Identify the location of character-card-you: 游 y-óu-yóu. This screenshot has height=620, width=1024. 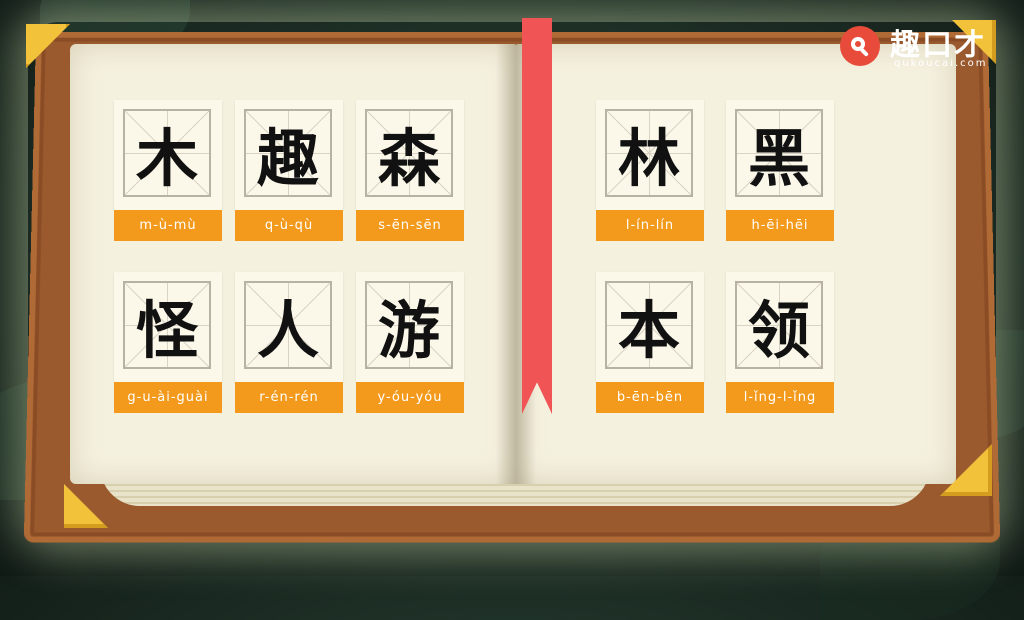
(410, 344).